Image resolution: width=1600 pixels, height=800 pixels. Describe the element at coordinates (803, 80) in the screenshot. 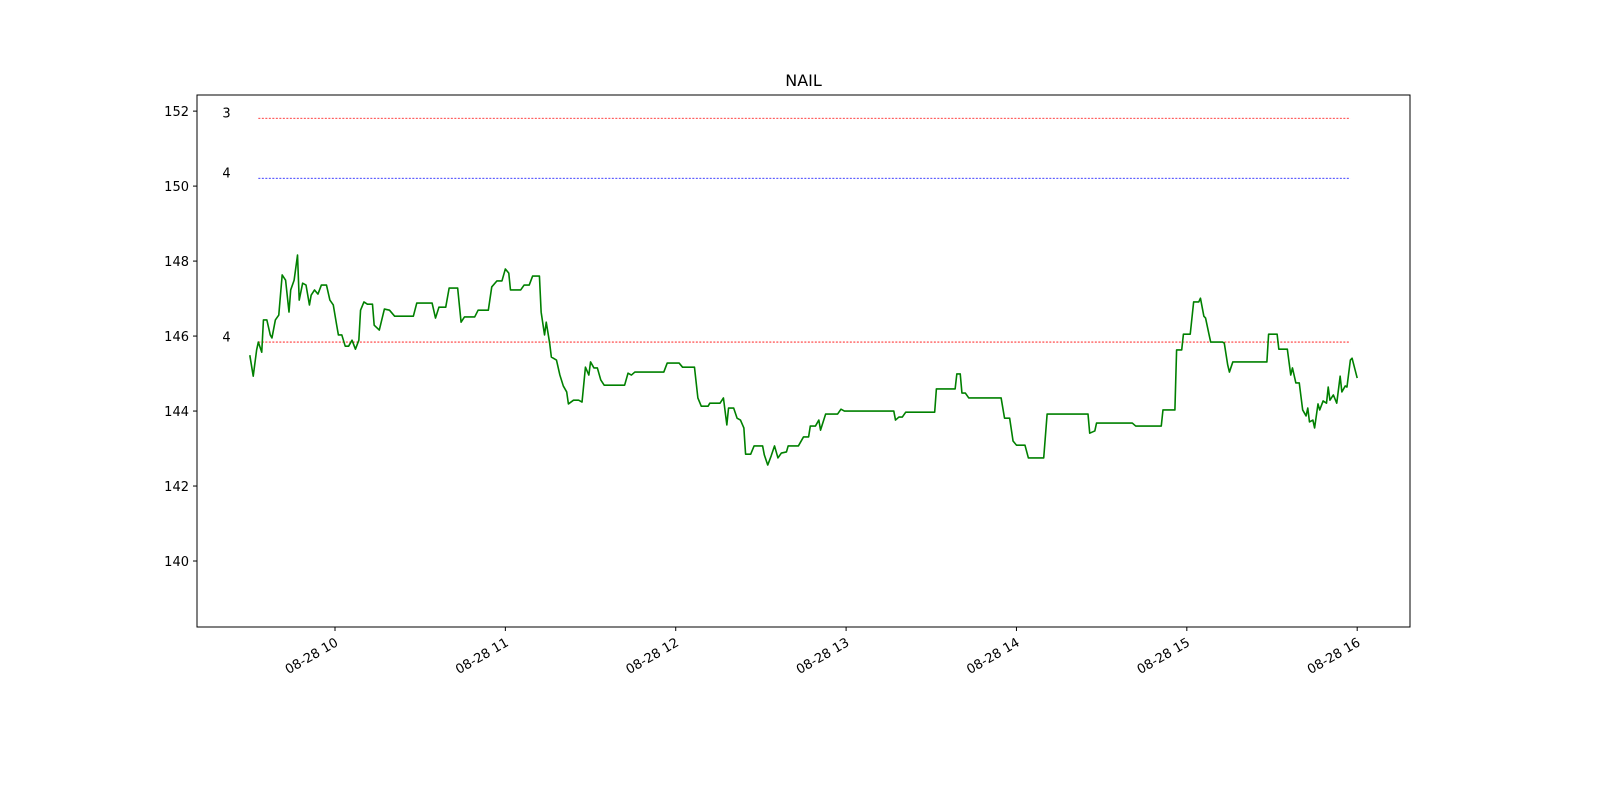

I see `chart-title: NAIL` at that location.